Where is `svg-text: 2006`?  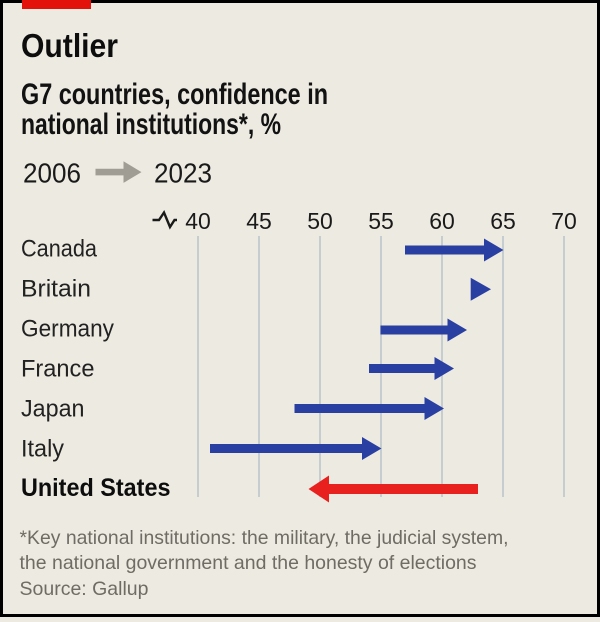
svg-text: 2006 is located at coordinates (52, 173).